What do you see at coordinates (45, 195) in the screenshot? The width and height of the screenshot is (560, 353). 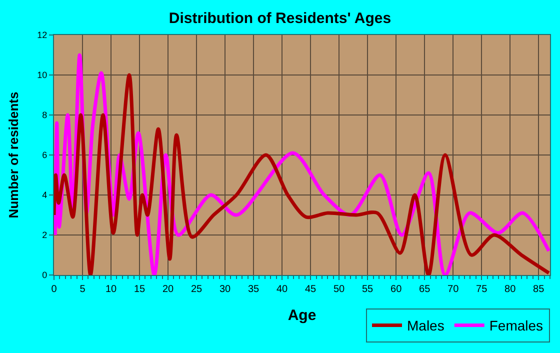 I see `y-tick-label: 4` at bounding box center [45, 195].